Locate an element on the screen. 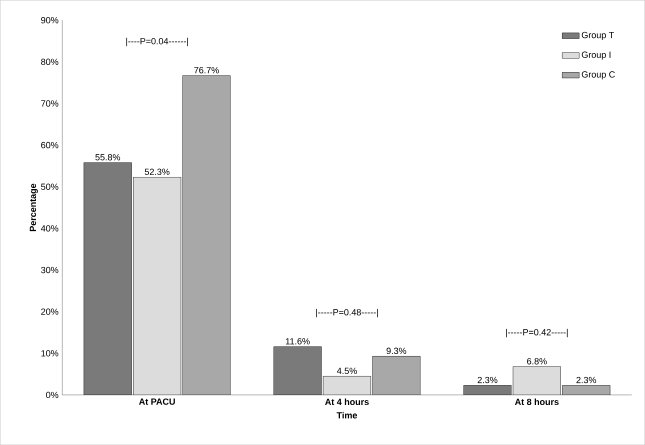 The height and width of the screenshot is (445, 645). data-label: 11.6% is located at coordinates (298, 341).